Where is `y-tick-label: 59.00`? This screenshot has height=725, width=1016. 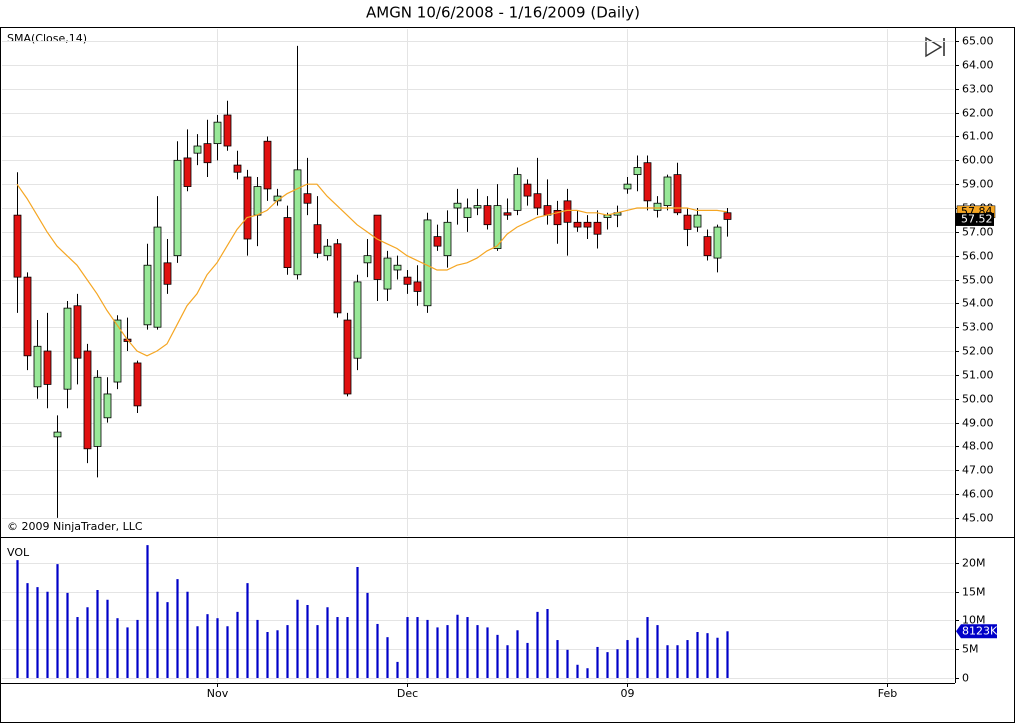
y-tick-label: 59.00 is located at coordinates (978, 184).